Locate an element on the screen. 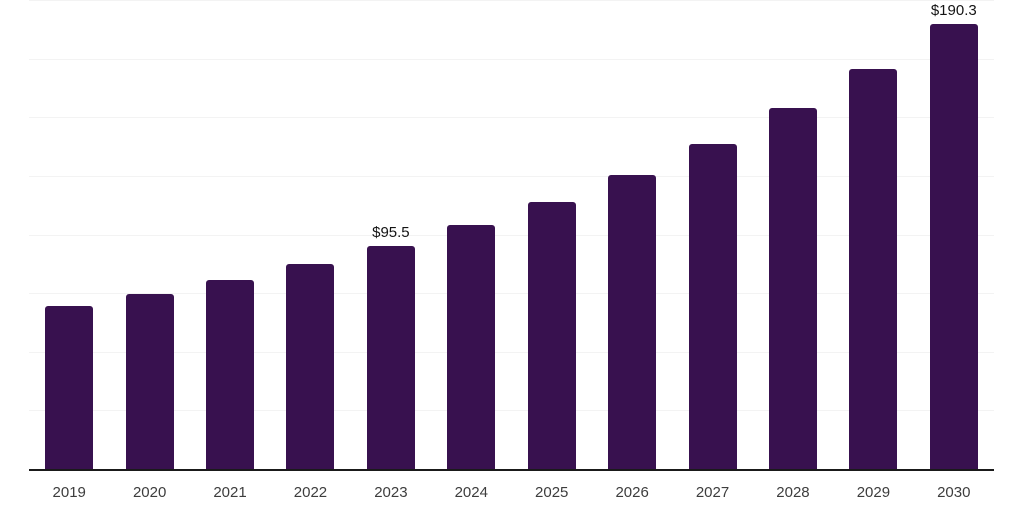 The height and width of the screenshot is (512, 1024). x-tick-2022: 2022 is located at coordinates (310, 492).